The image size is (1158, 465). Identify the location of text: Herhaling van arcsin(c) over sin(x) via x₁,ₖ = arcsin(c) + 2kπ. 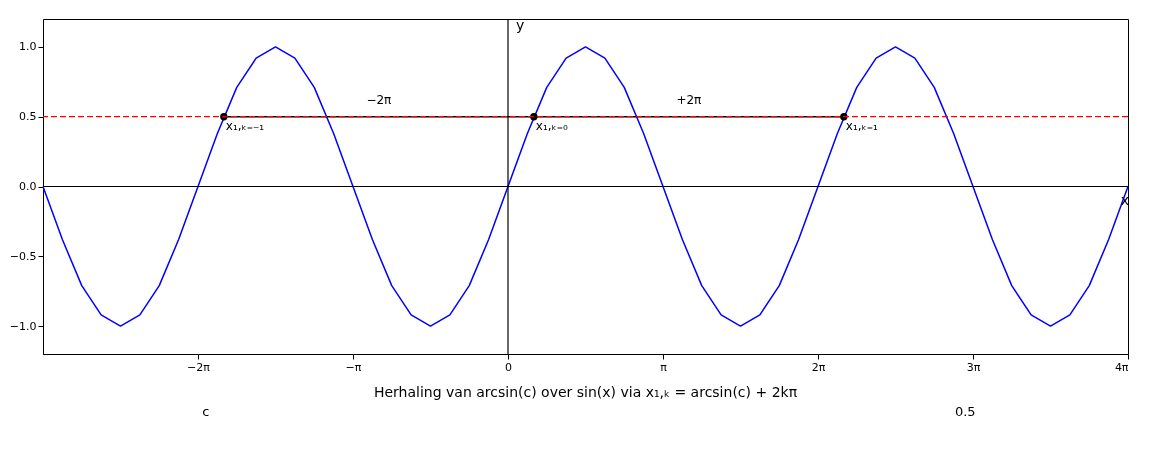
(585, 392).